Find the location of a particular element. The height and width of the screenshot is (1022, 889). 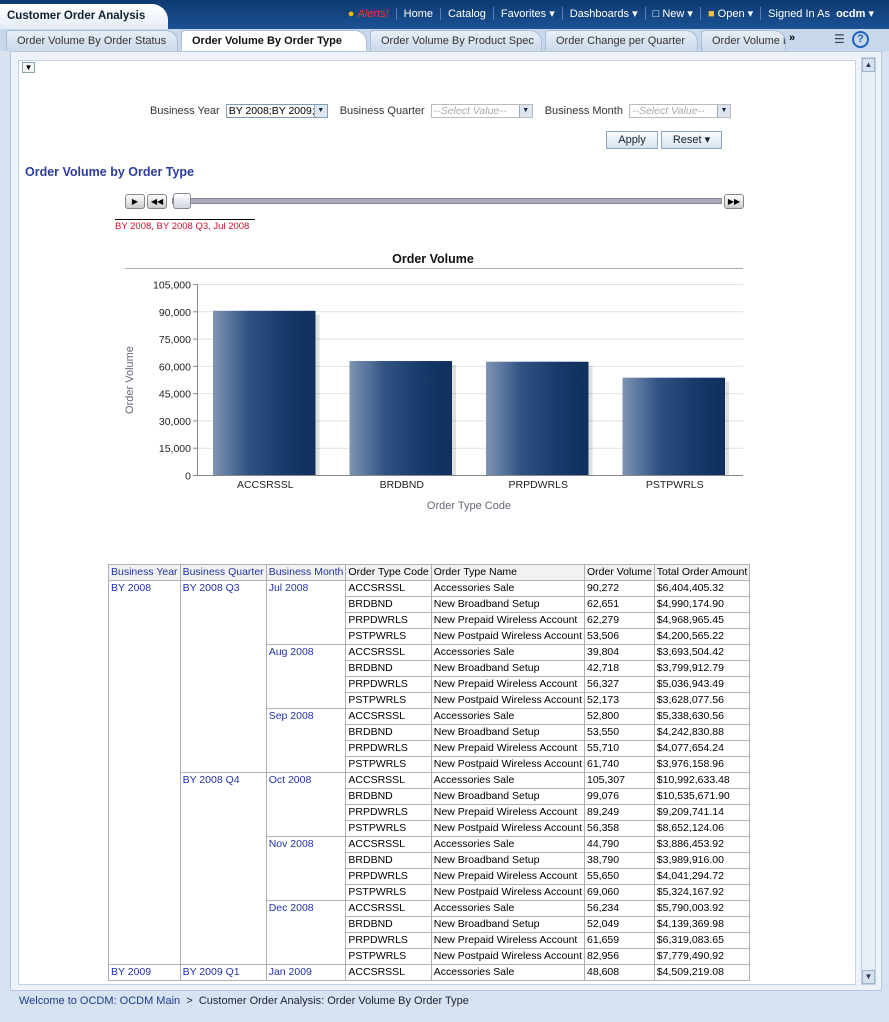

order-volume-cell: 62,279 is located at coordinates (619, 620).